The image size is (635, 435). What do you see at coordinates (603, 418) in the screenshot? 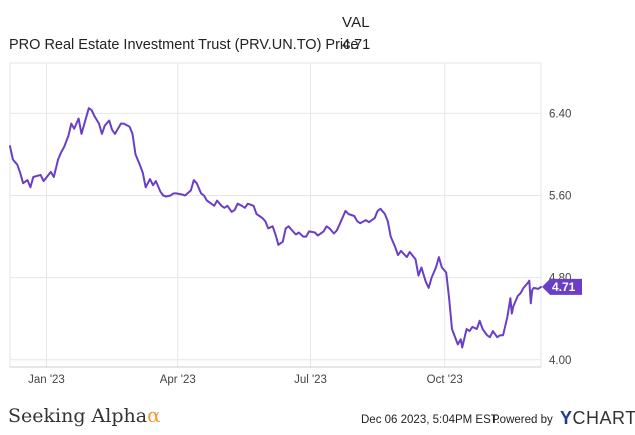
I see `ycharts-text: CHARTS` at bounding box center [603, 418].